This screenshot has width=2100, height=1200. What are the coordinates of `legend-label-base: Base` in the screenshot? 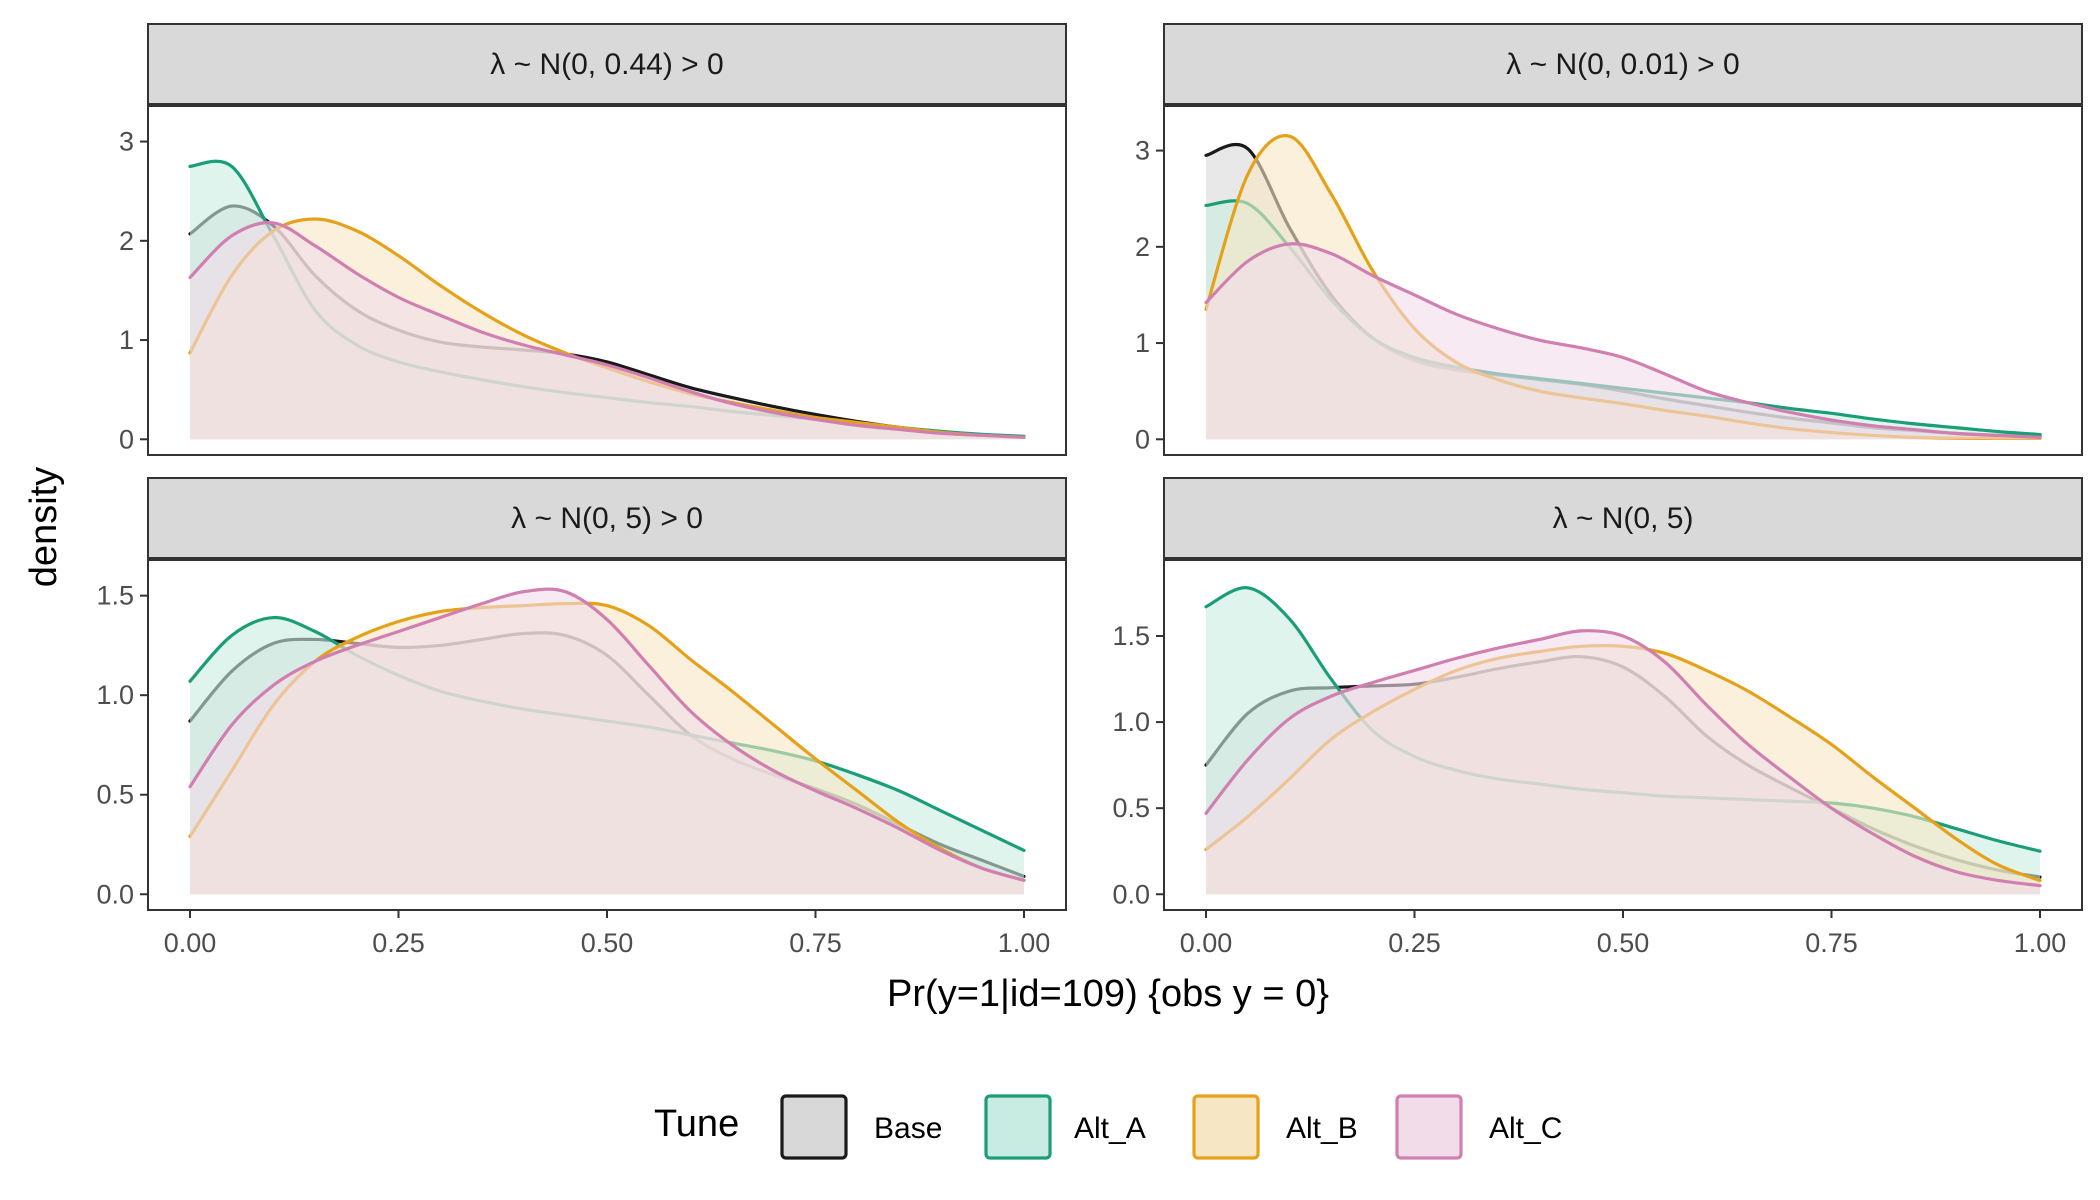 It's located at (908, 1128).